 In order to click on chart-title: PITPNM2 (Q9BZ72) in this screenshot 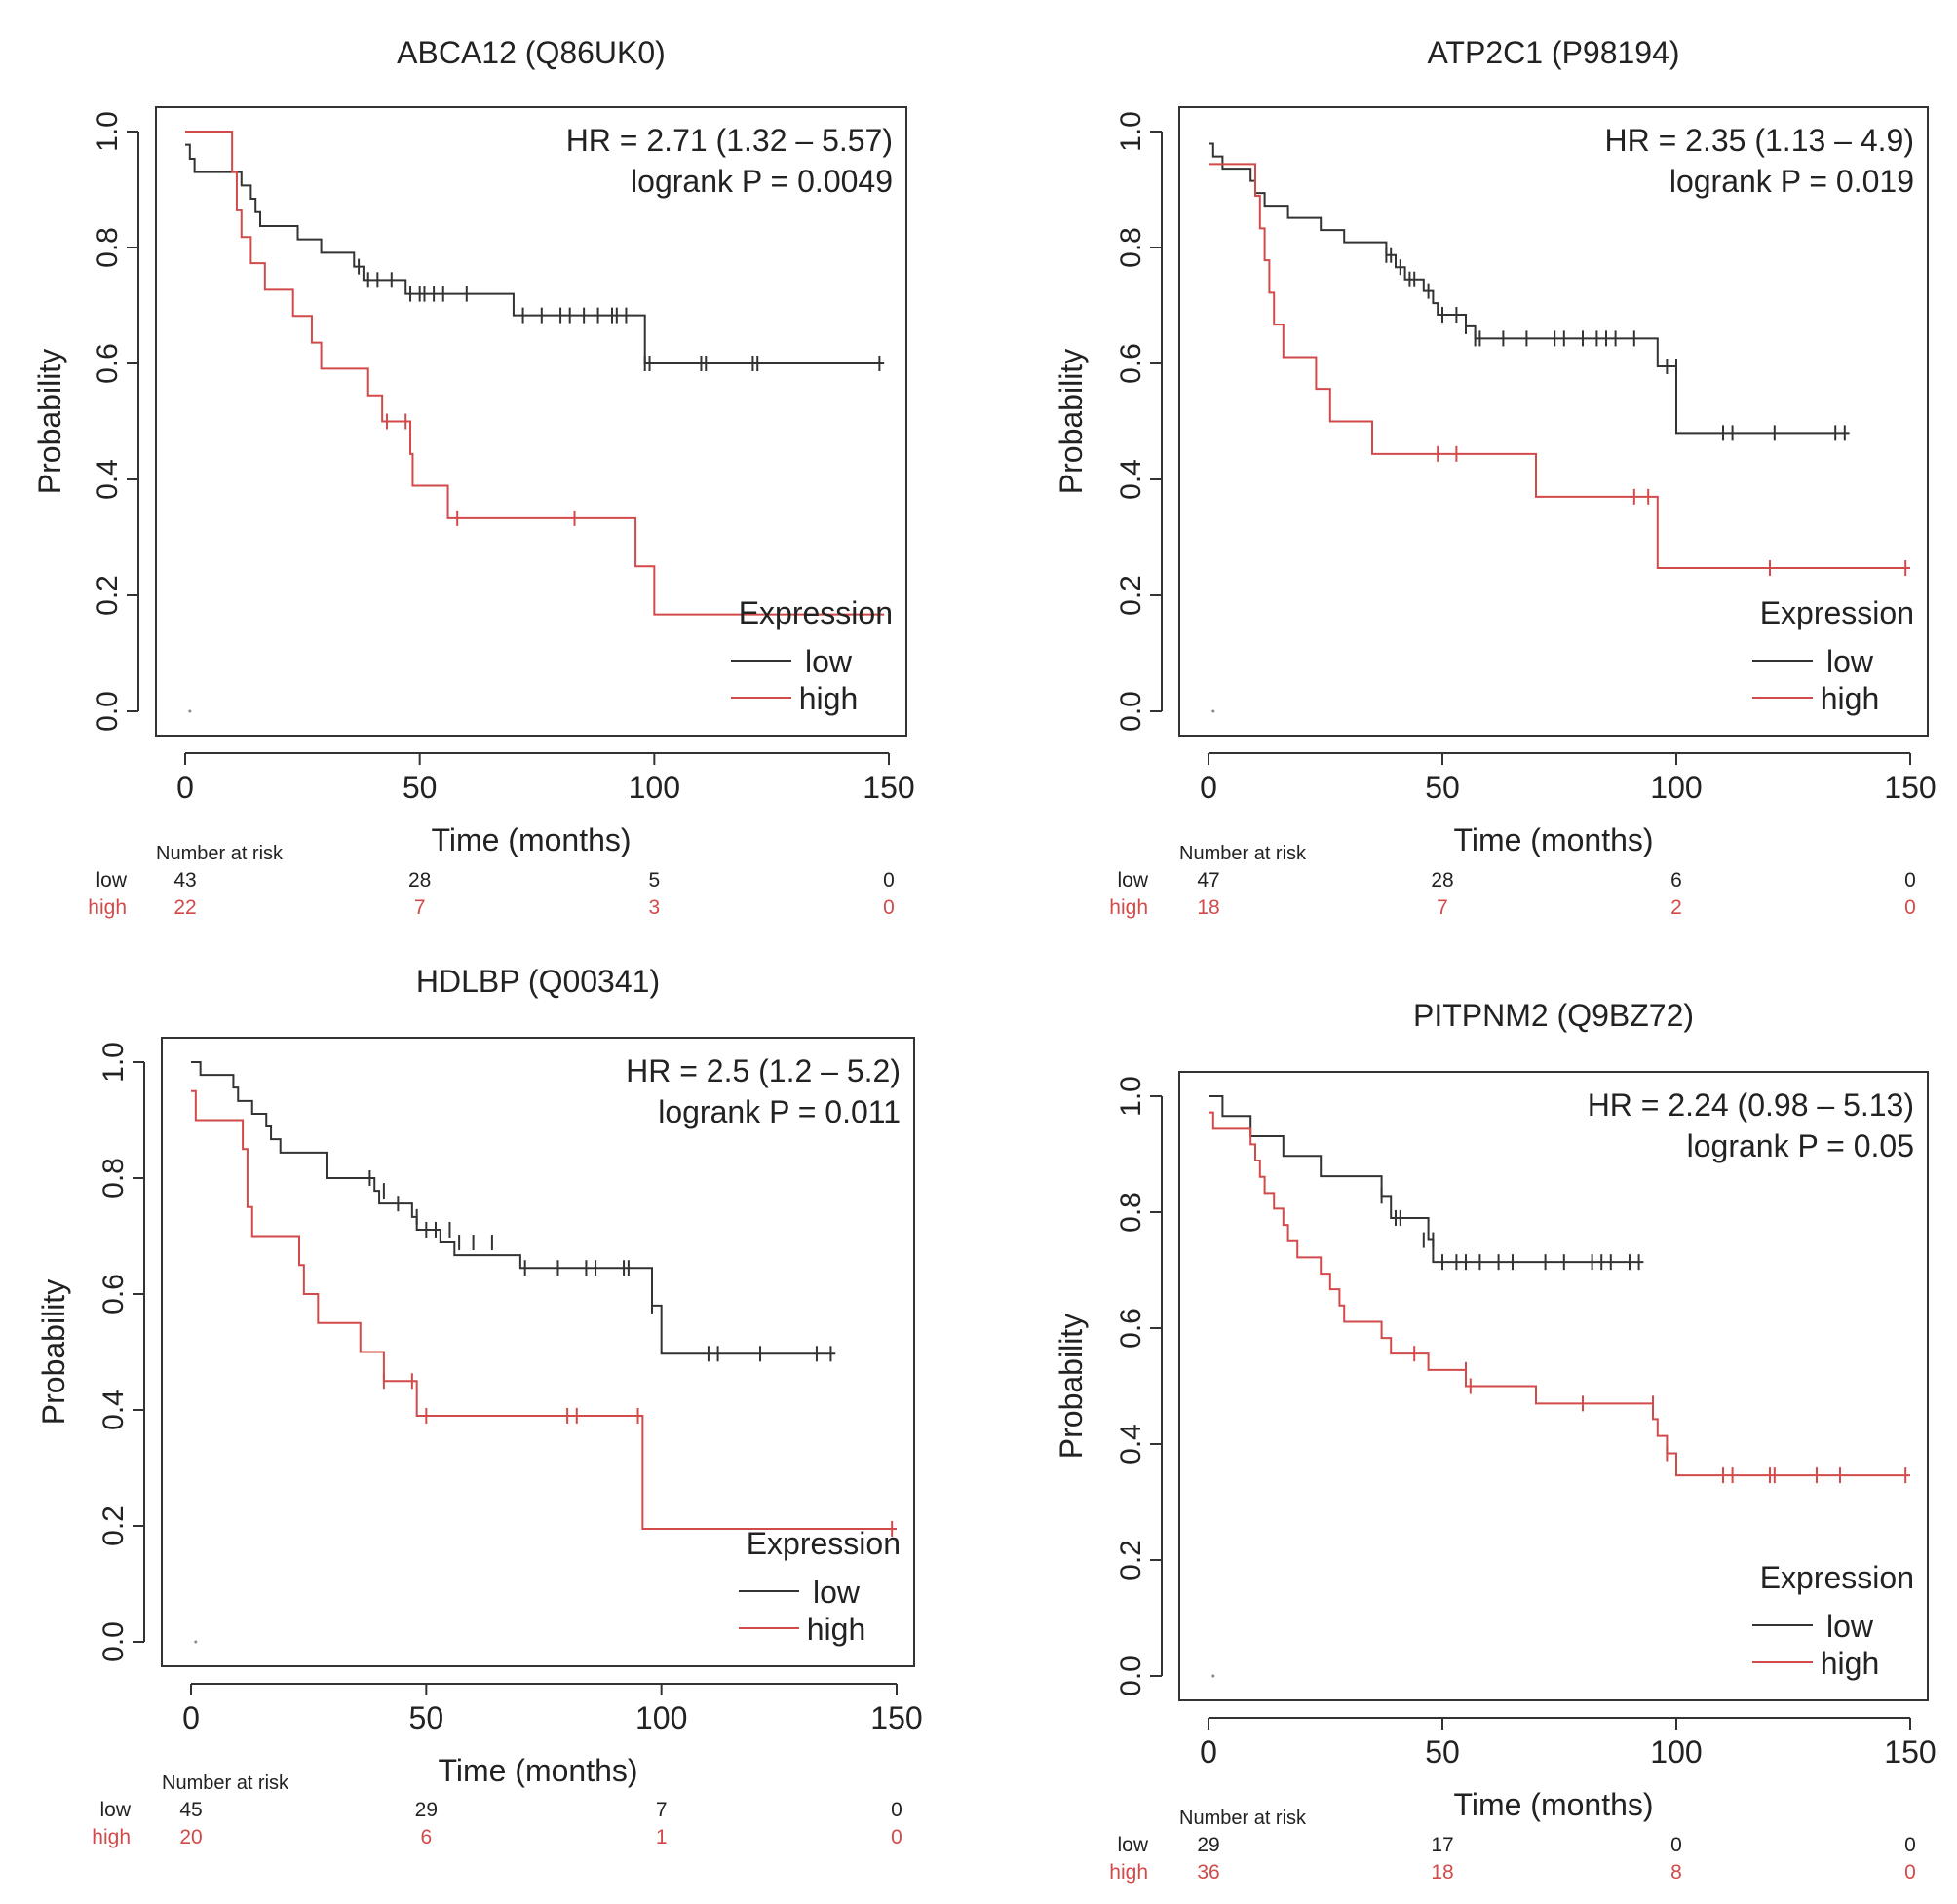, I will do `click(1554, 1015)`.